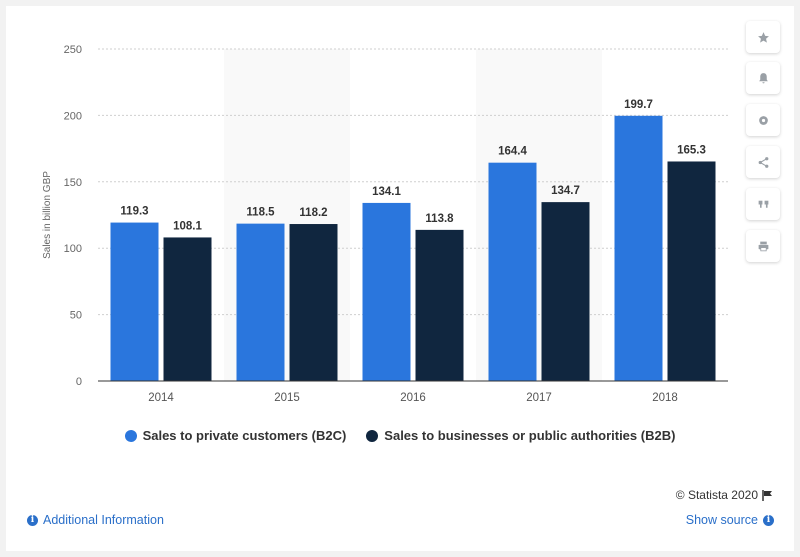 The image size is (800, 557). Describe the element at coordinates (73, 183) in the screenshot. I see `y-tick-label-150: 150` at that location.